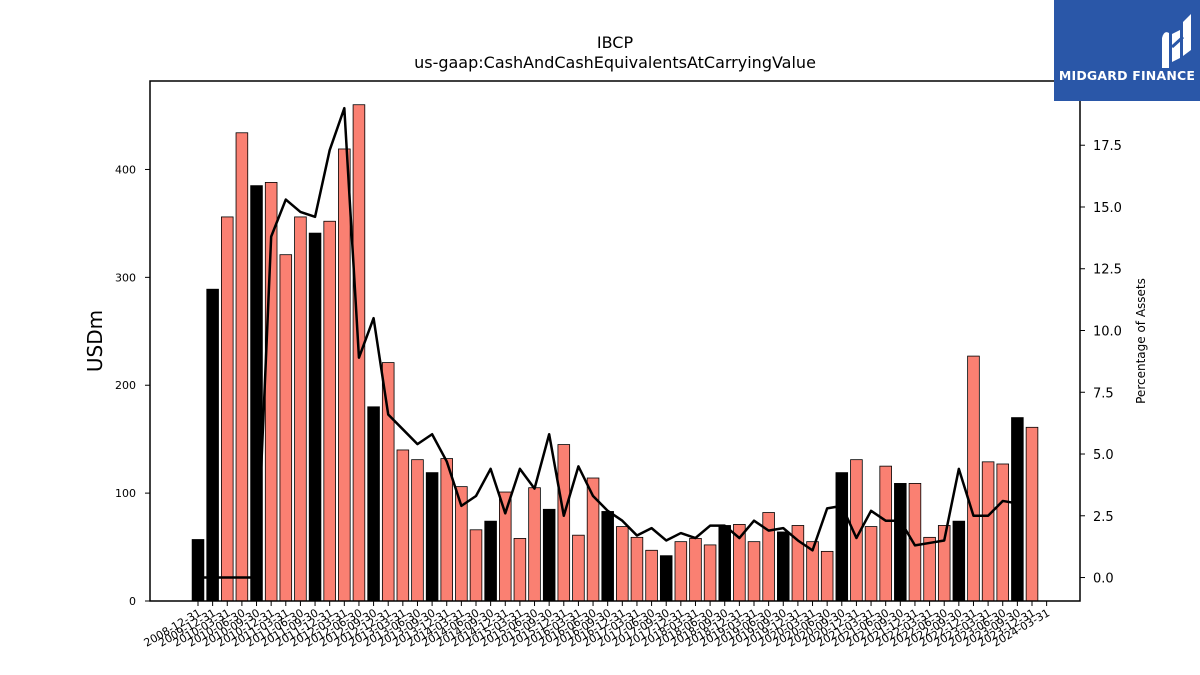  I want to click on y-axis: 0 100 200 300 400, so click(132, 385).